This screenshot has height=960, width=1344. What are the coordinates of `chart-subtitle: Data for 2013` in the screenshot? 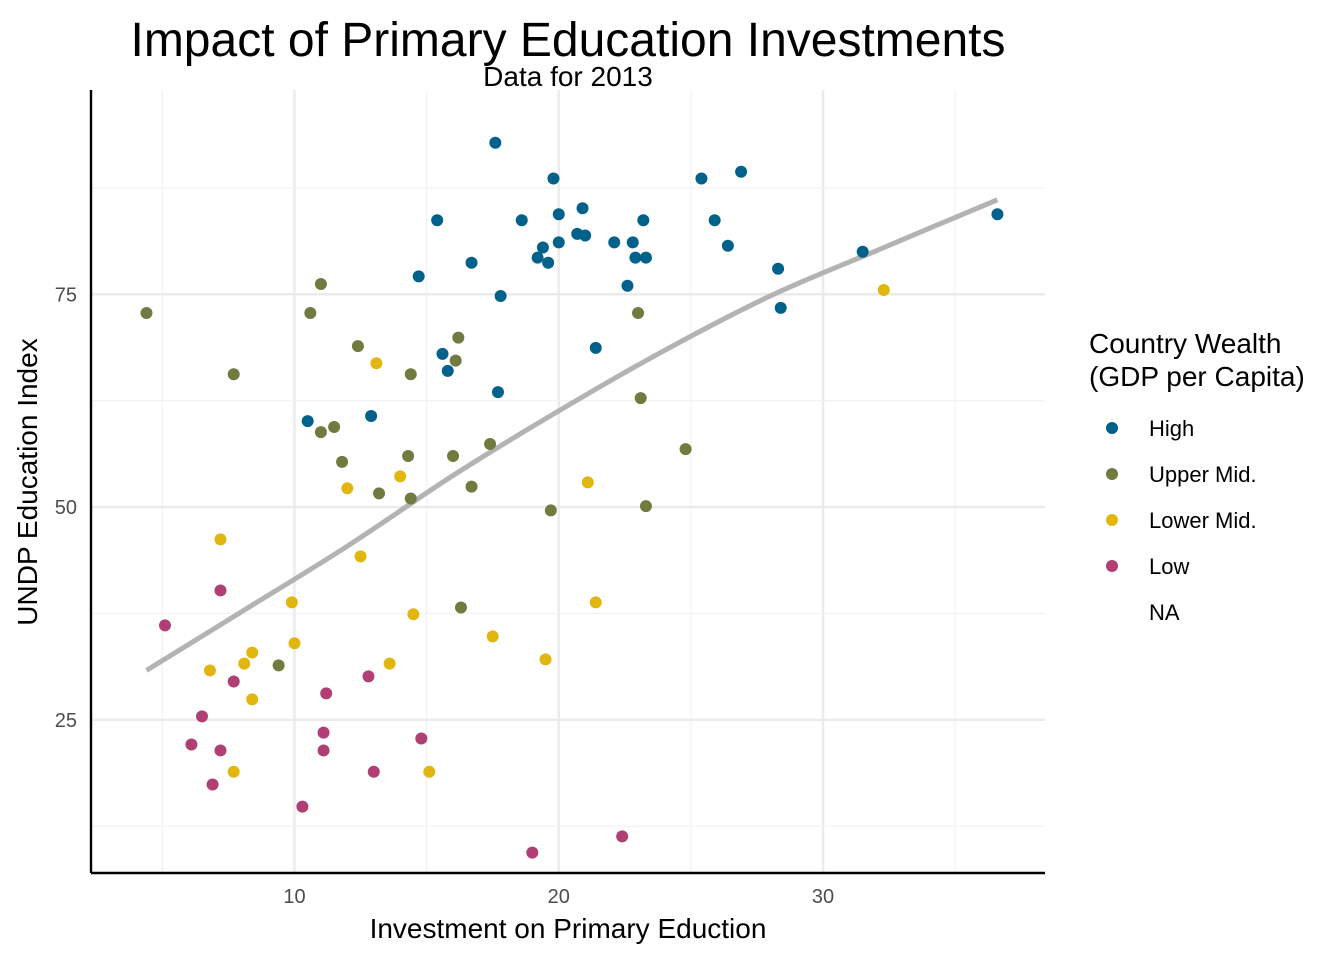 It's located at (568, 76).